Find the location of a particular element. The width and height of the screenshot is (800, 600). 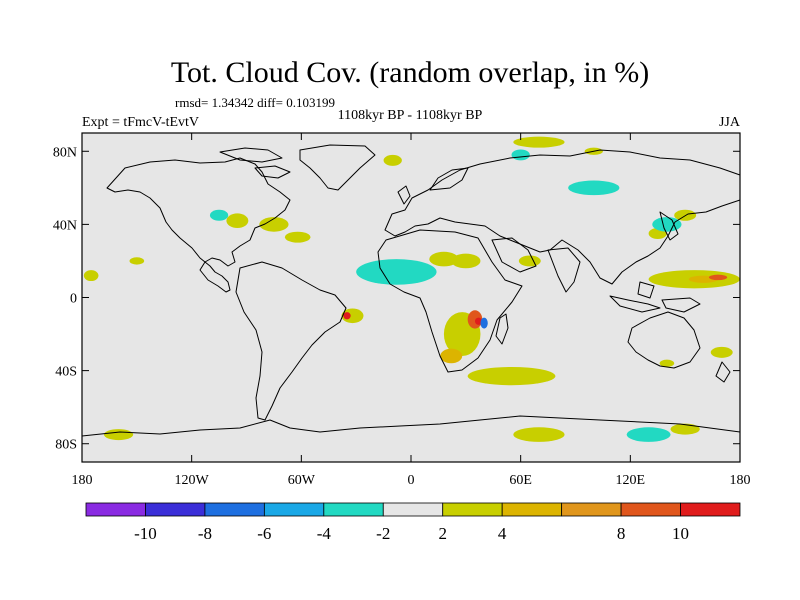

y-tick-label: 40S is located at coordinates (66, 372).